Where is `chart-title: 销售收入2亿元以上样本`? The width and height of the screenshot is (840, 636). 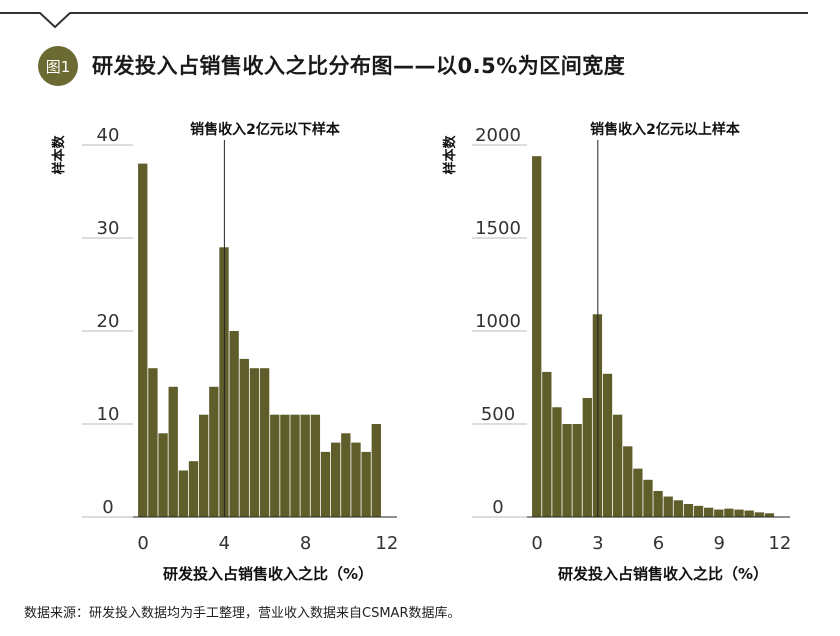
chart-title: 销售收入2亿元以上样本 is located at coordinates (665, 129).